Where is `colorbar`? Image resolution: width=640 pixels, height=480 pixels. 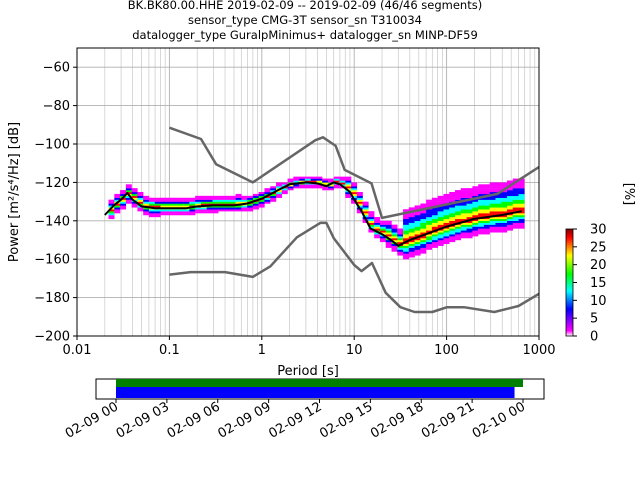 colorbar is located at coordinates (569, 282).